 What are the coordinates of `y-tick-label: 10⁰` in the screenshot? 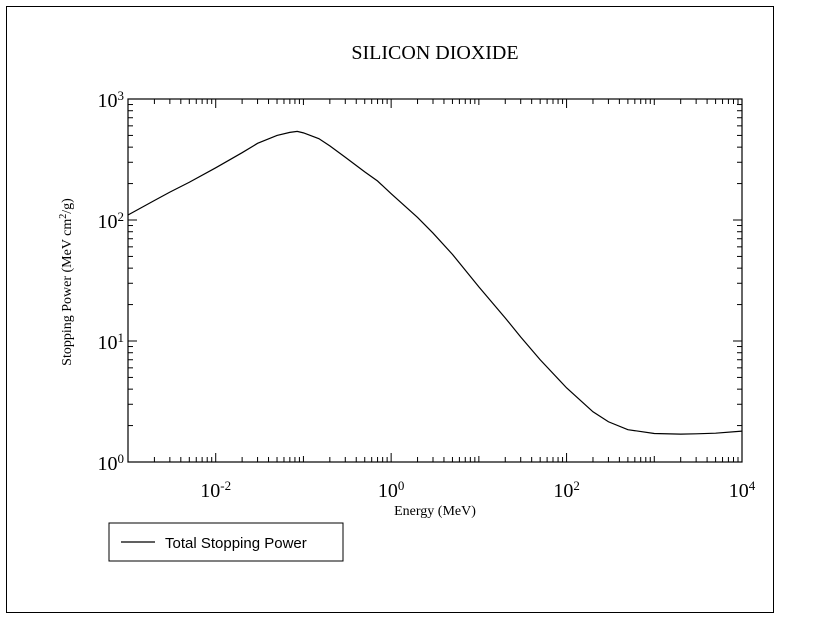 It's located at (111, 463).